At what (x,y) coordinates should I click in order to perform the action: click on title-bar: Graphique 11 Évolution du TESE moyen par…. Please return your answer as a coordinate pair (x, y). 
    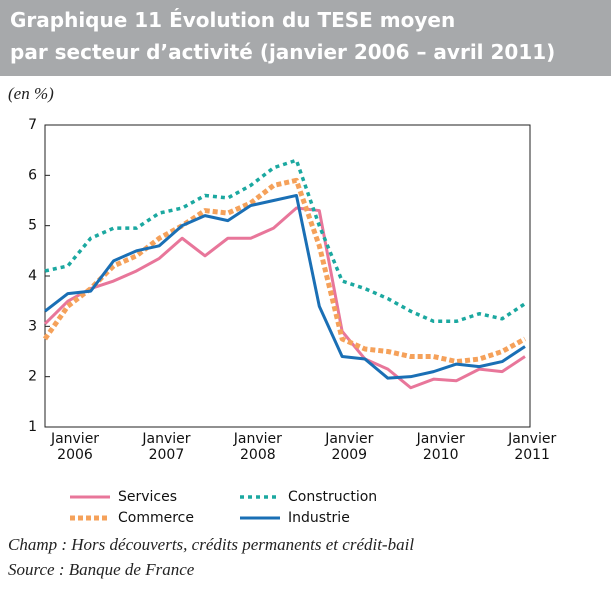
    Looking at the image, I should click on (305, 38).